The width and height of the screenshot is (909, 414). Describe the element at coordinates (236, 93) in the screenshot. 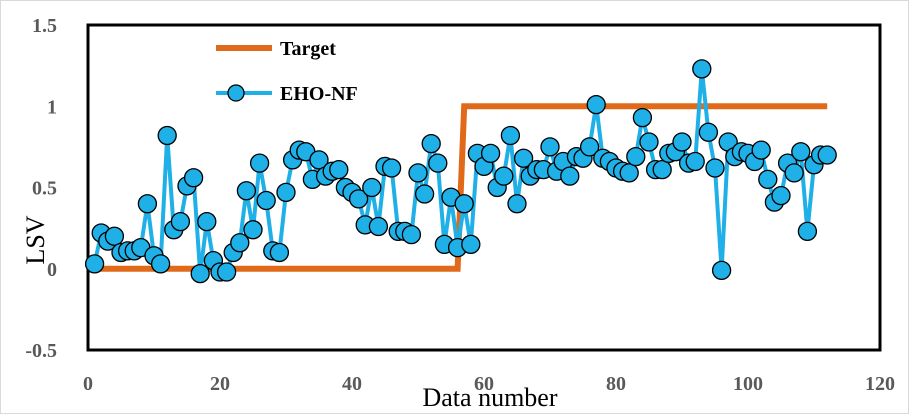

I see `legend-marker` at that location.